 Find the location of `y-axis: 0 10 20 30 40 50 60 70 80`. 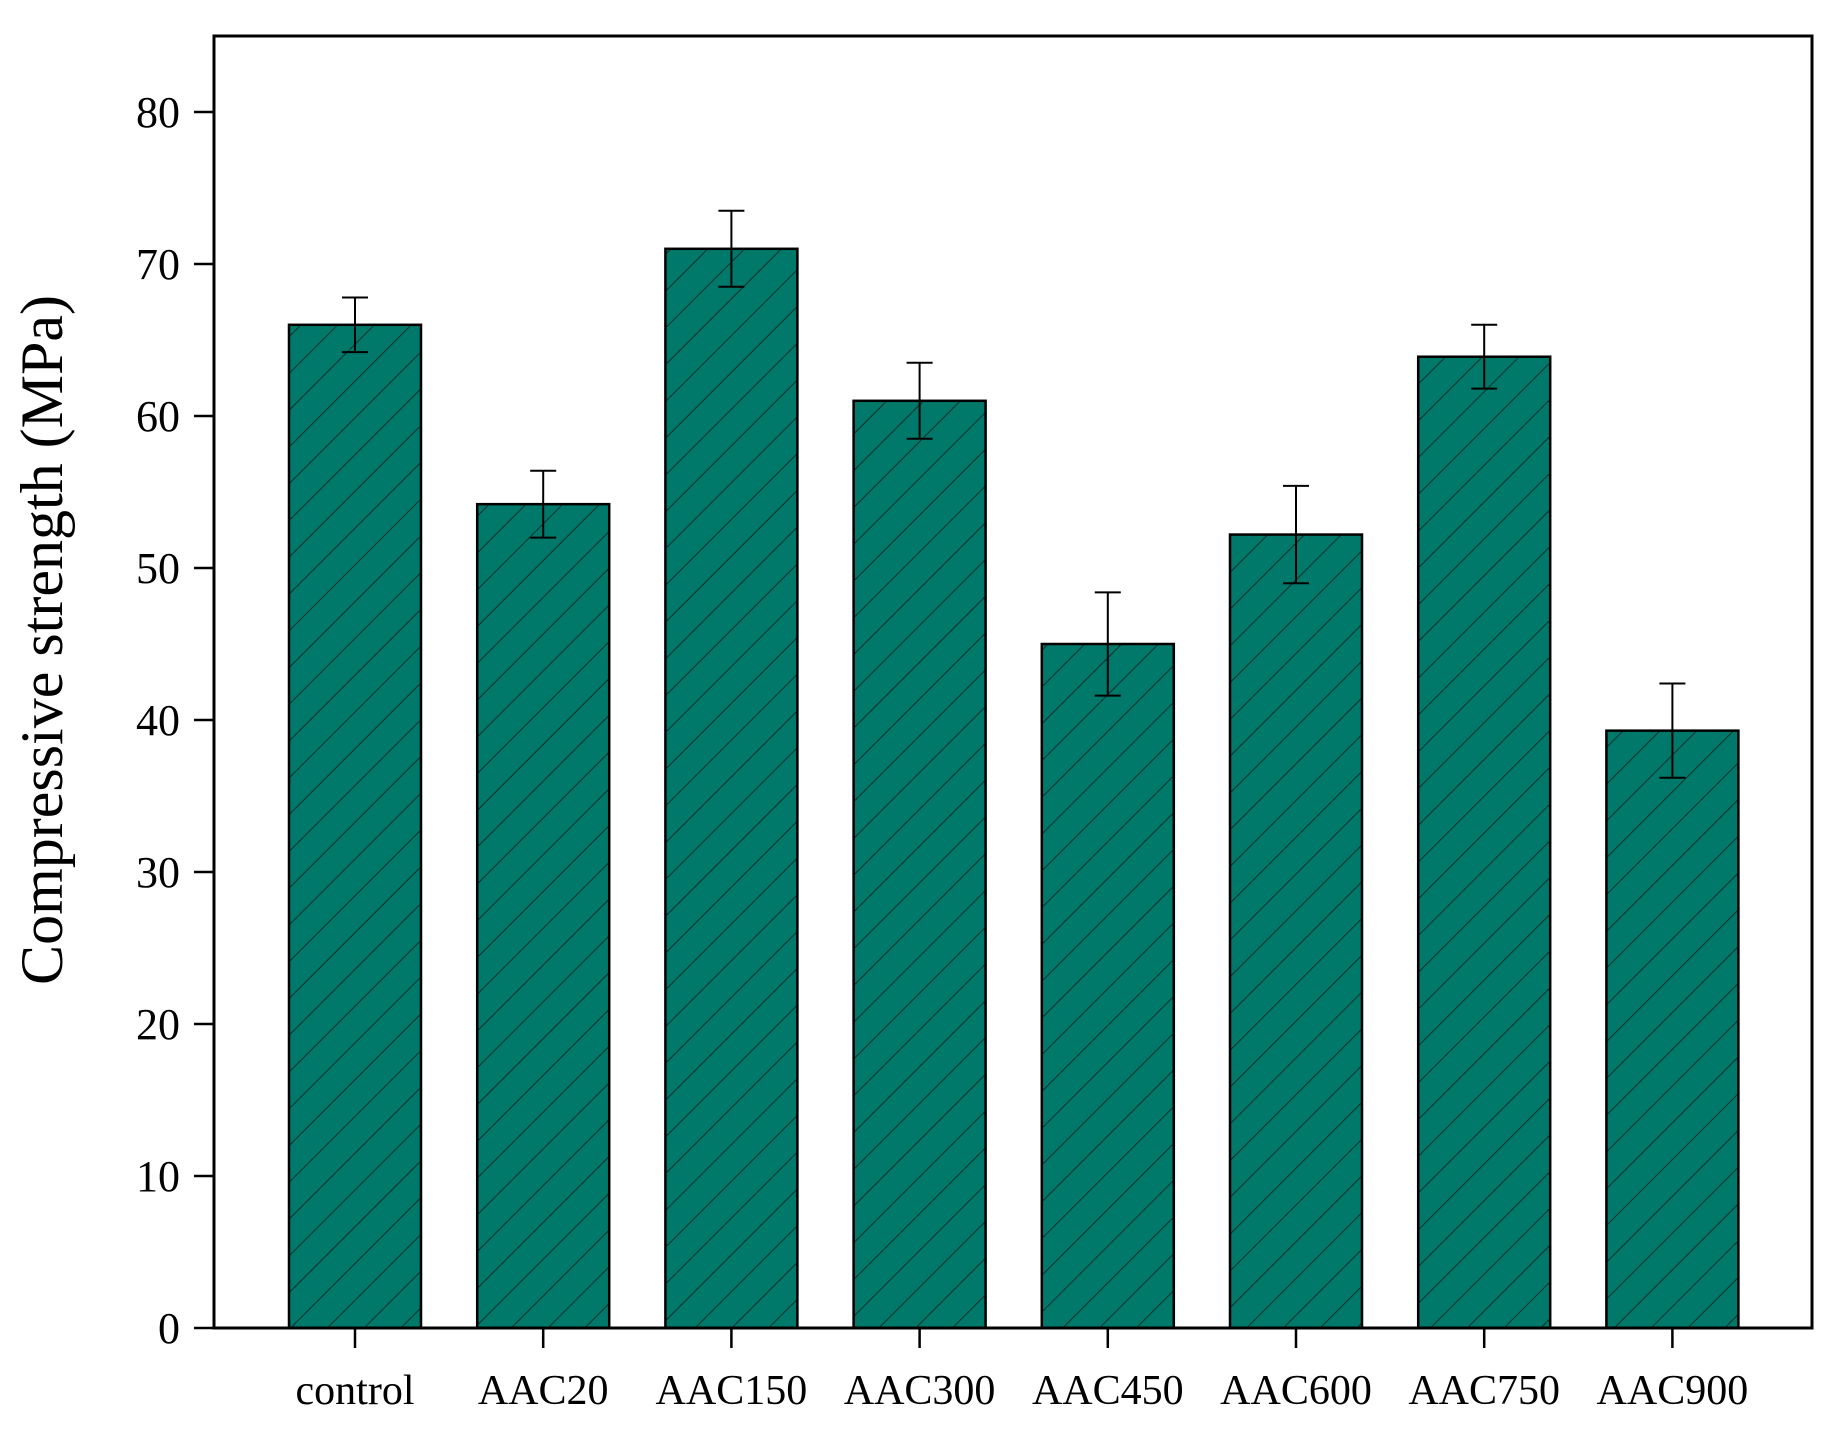

y-axis: 0 10 20 30 40 50 60 70 80 is located at coordinates (175, 720).